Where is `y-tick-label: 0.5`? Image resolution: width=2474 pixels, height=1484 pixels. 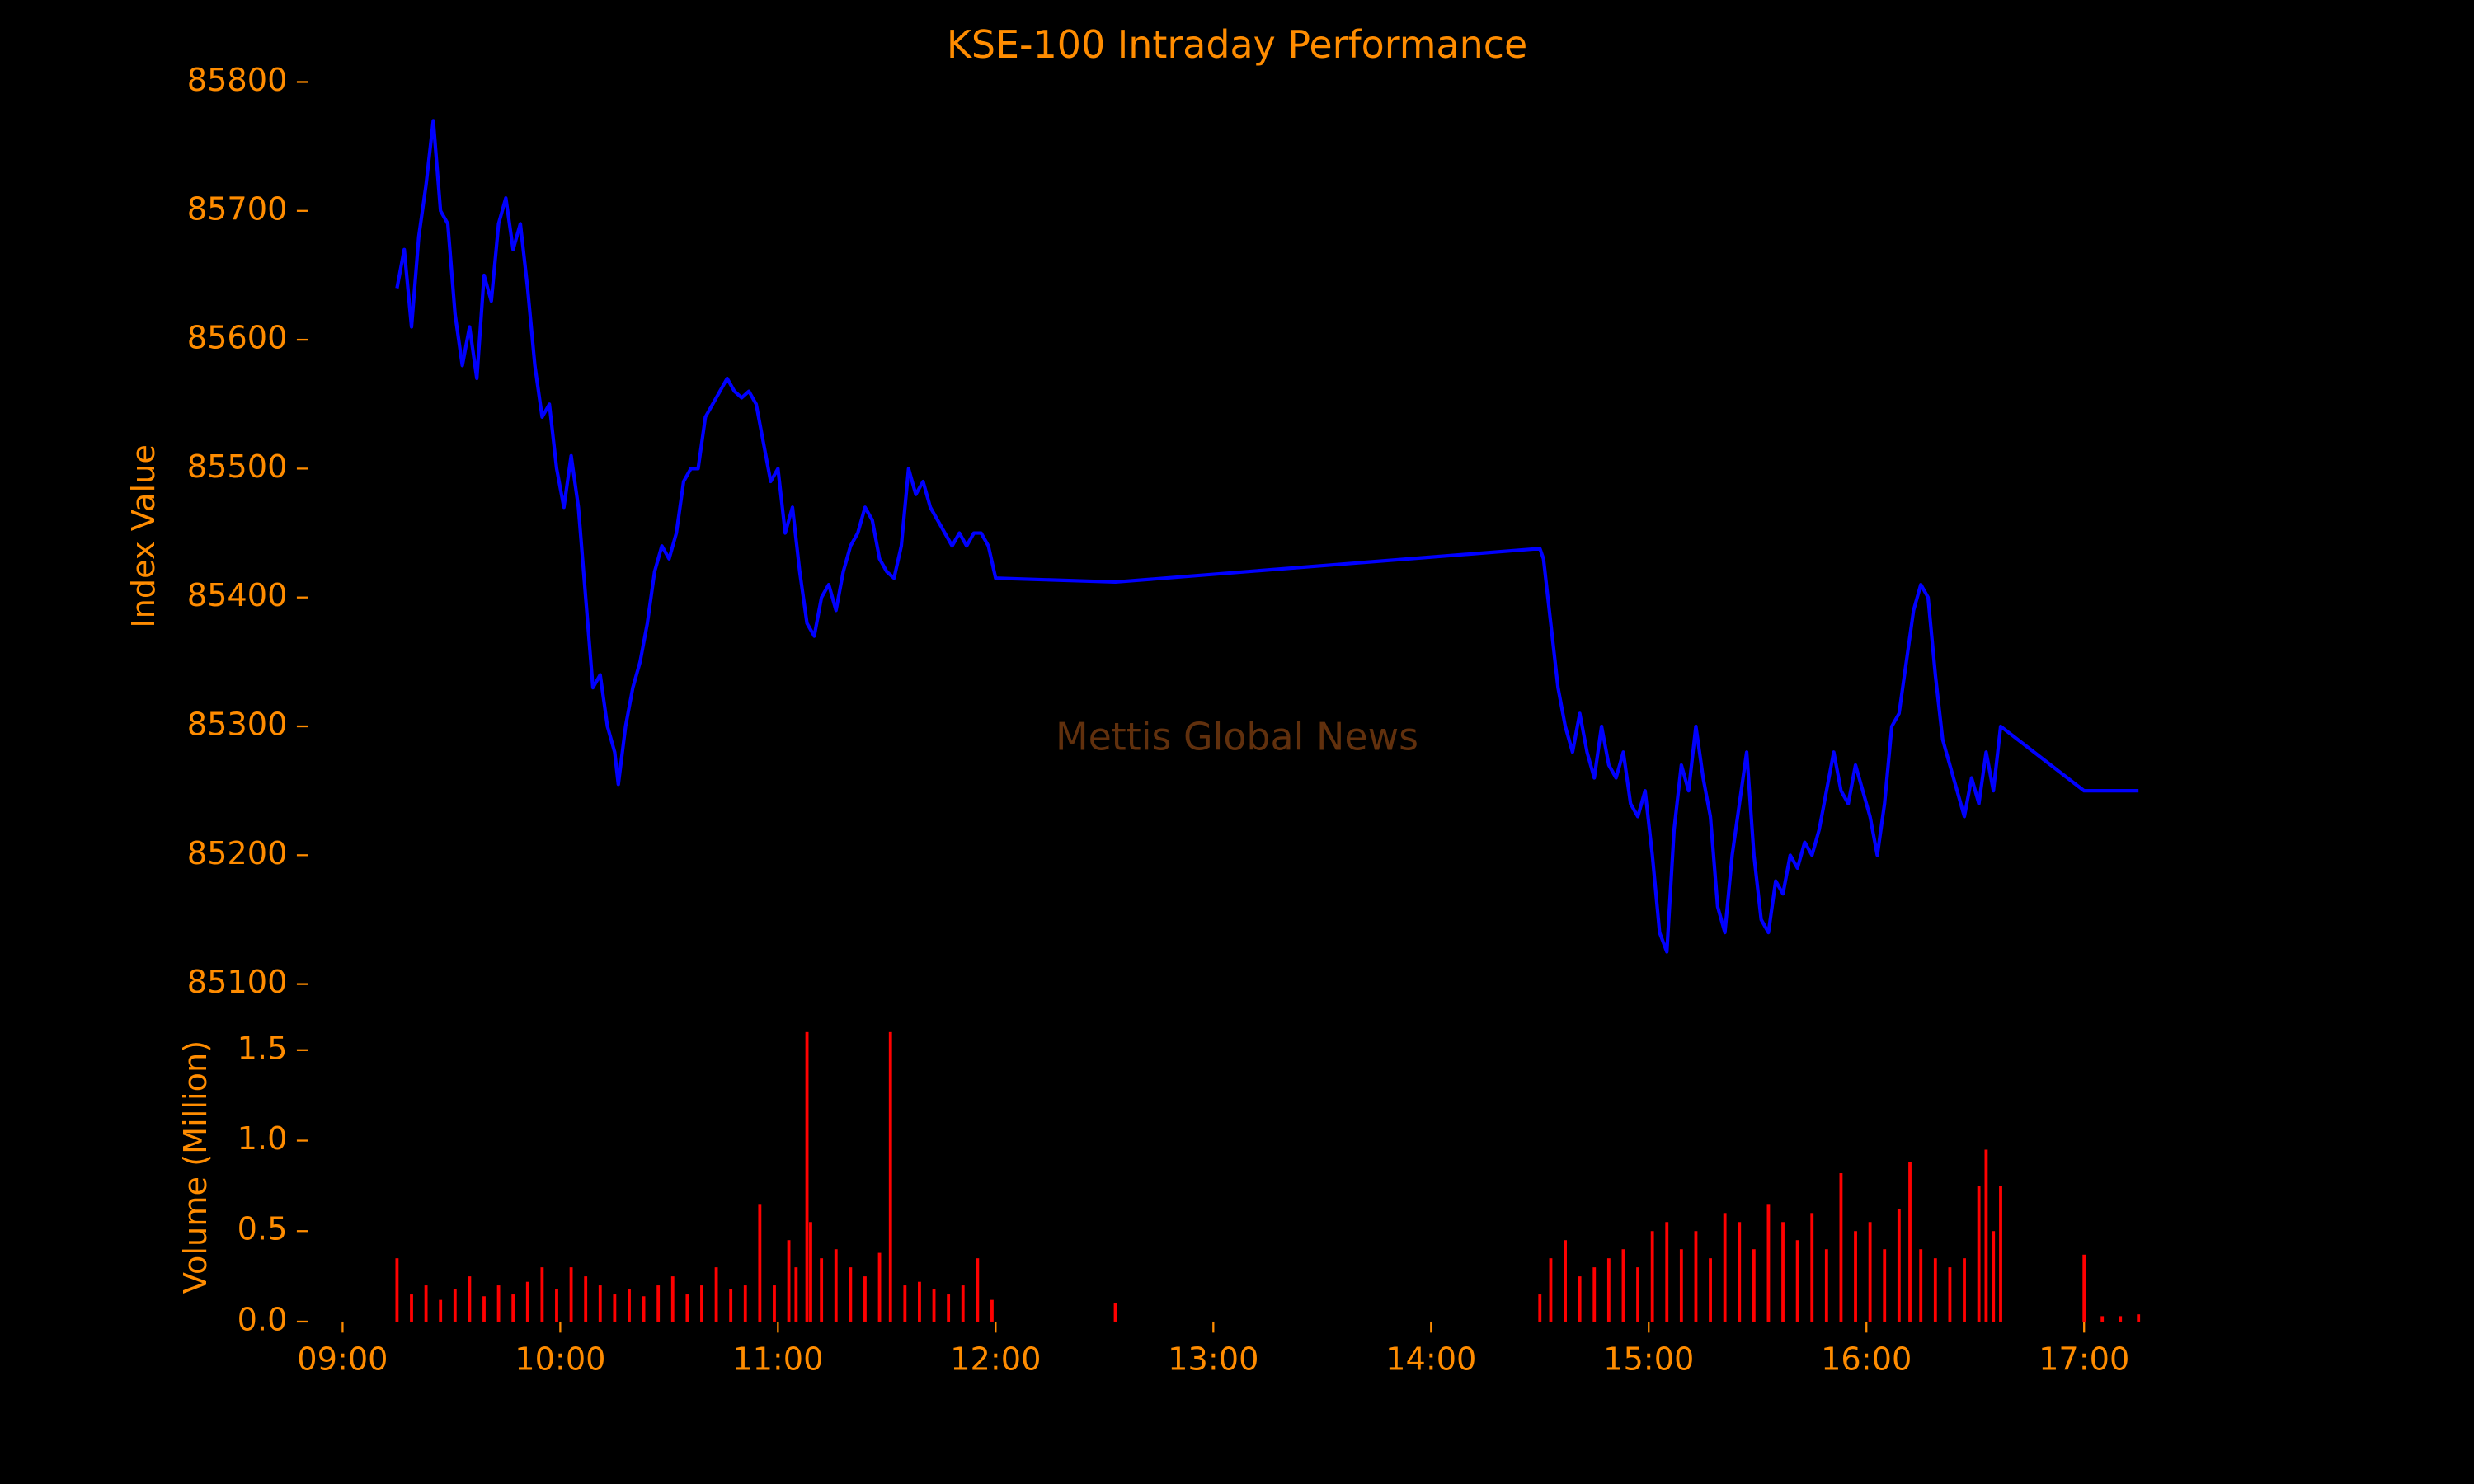
y-tick-label: 0.5 is located at coordinates (263, 1229).